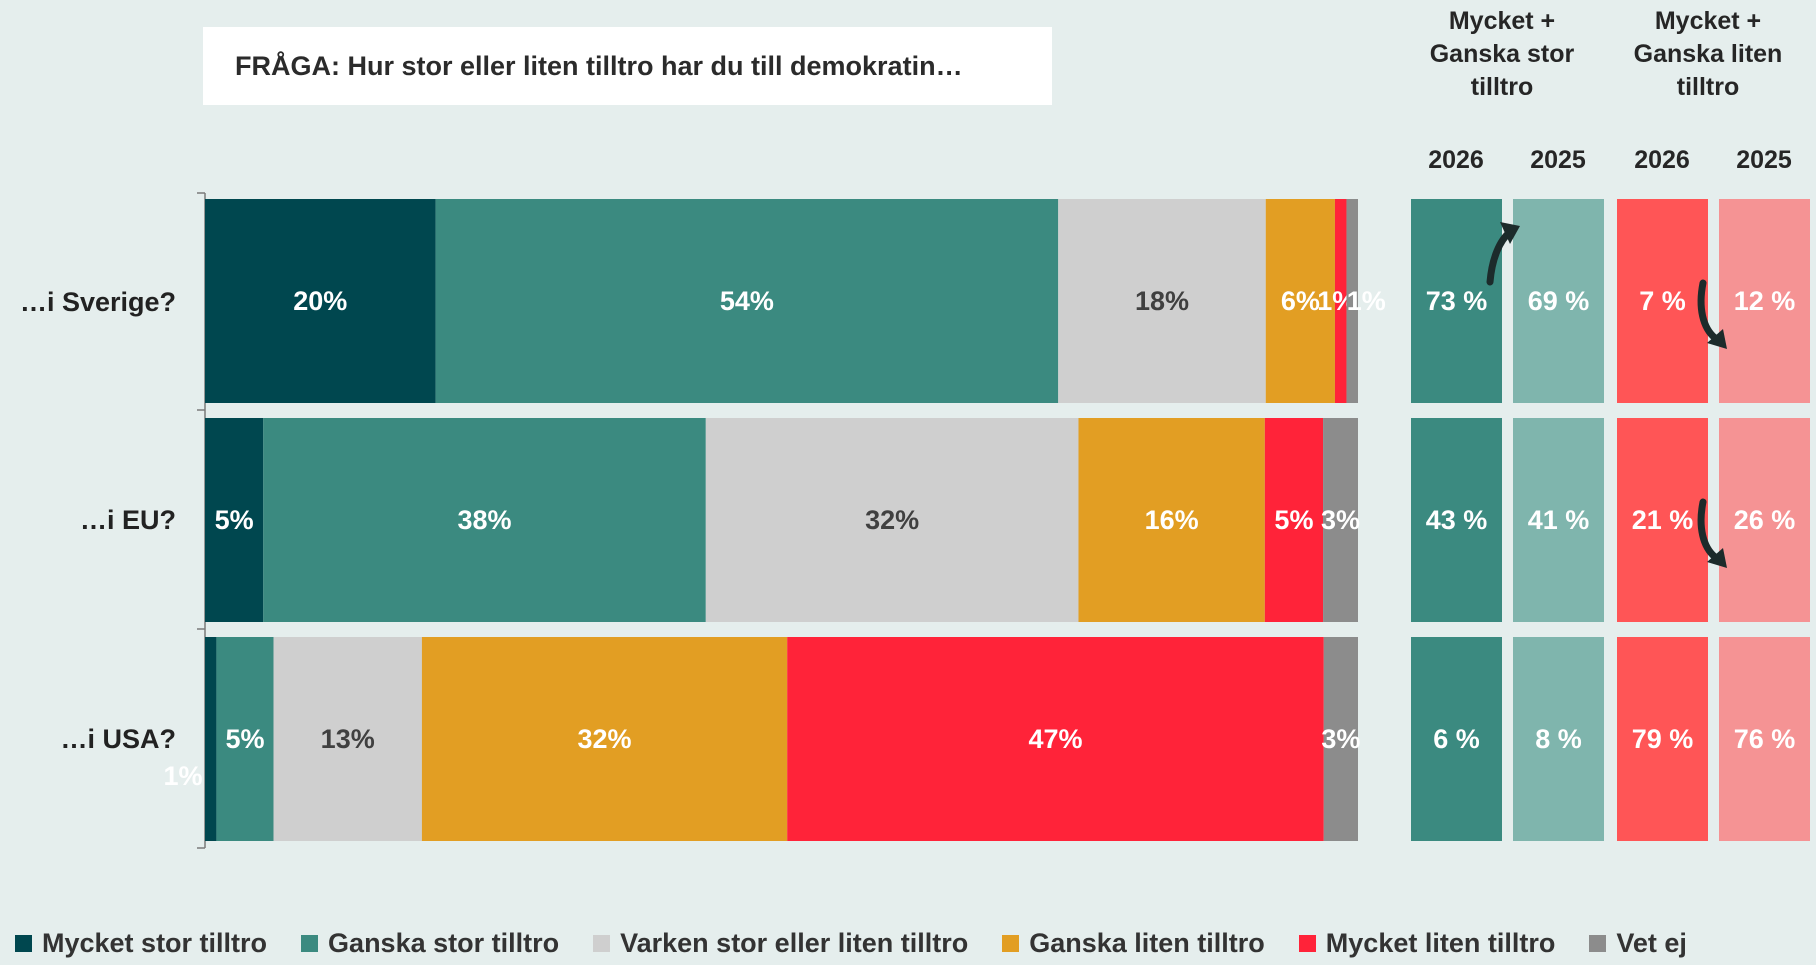  I want to click on year-low-2025: 2025, so click(1764, 160).